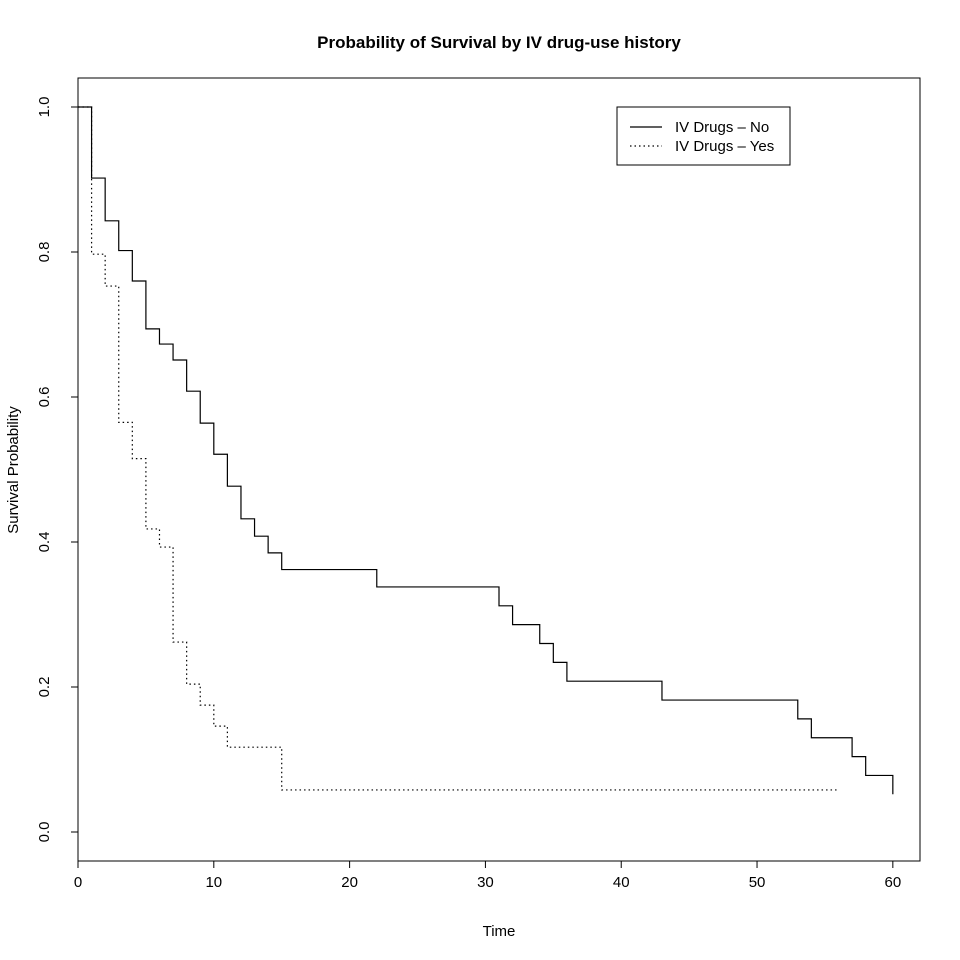 Image resolution: width=960 pixels, height=960 pixels. I want to click on legend-box, so click(703, 136).